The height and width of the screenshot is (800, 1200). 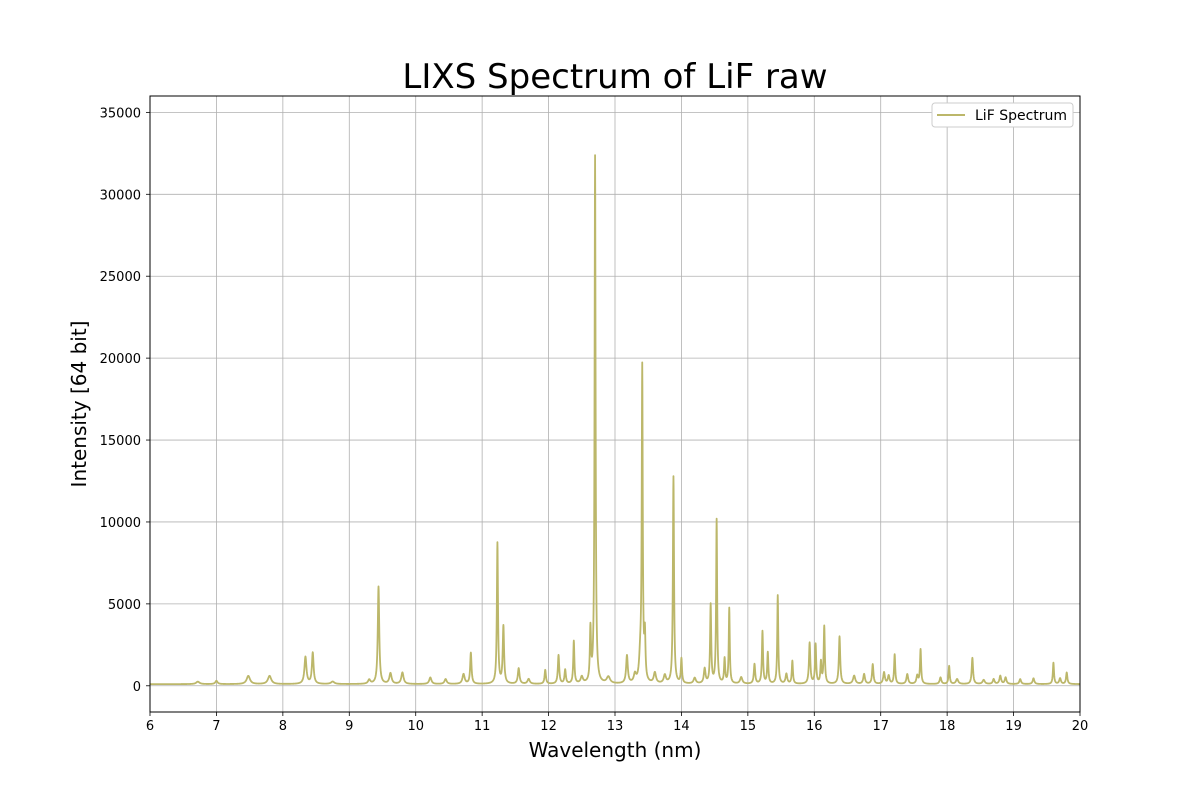 I want to click on legend: LiF Spectrum, so click(x=1002, y=115).